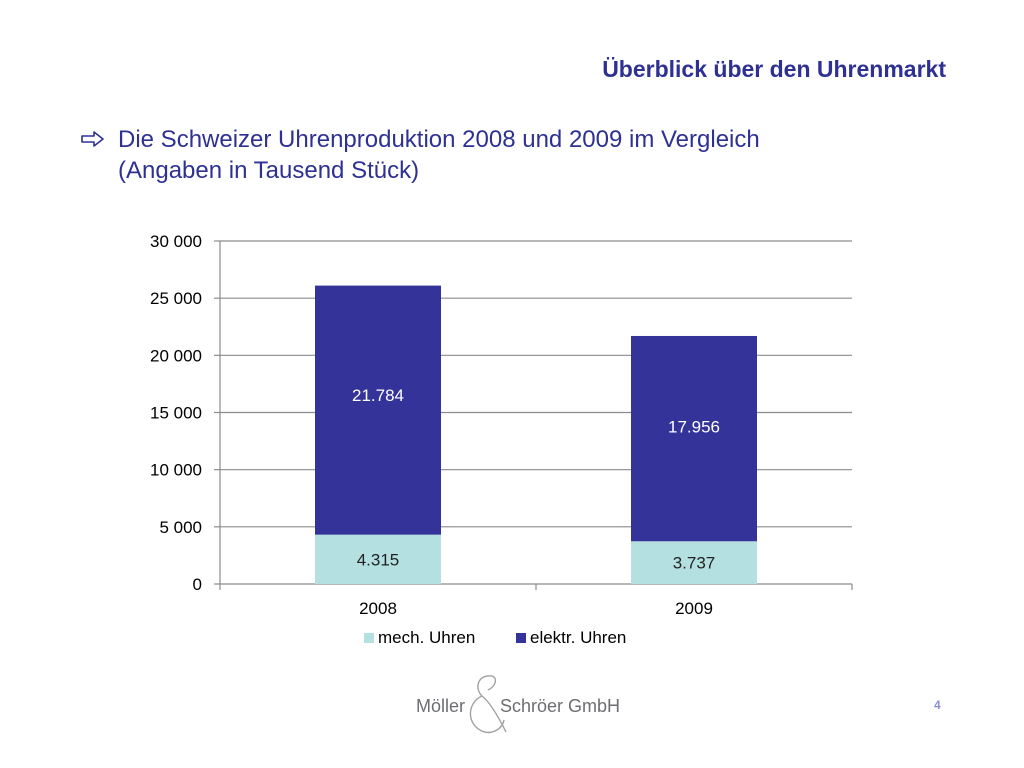  What do you see at coordinates (92, 139) in the screenshot?
I see `arrow-right-icon` at bounding box center [92, 139].